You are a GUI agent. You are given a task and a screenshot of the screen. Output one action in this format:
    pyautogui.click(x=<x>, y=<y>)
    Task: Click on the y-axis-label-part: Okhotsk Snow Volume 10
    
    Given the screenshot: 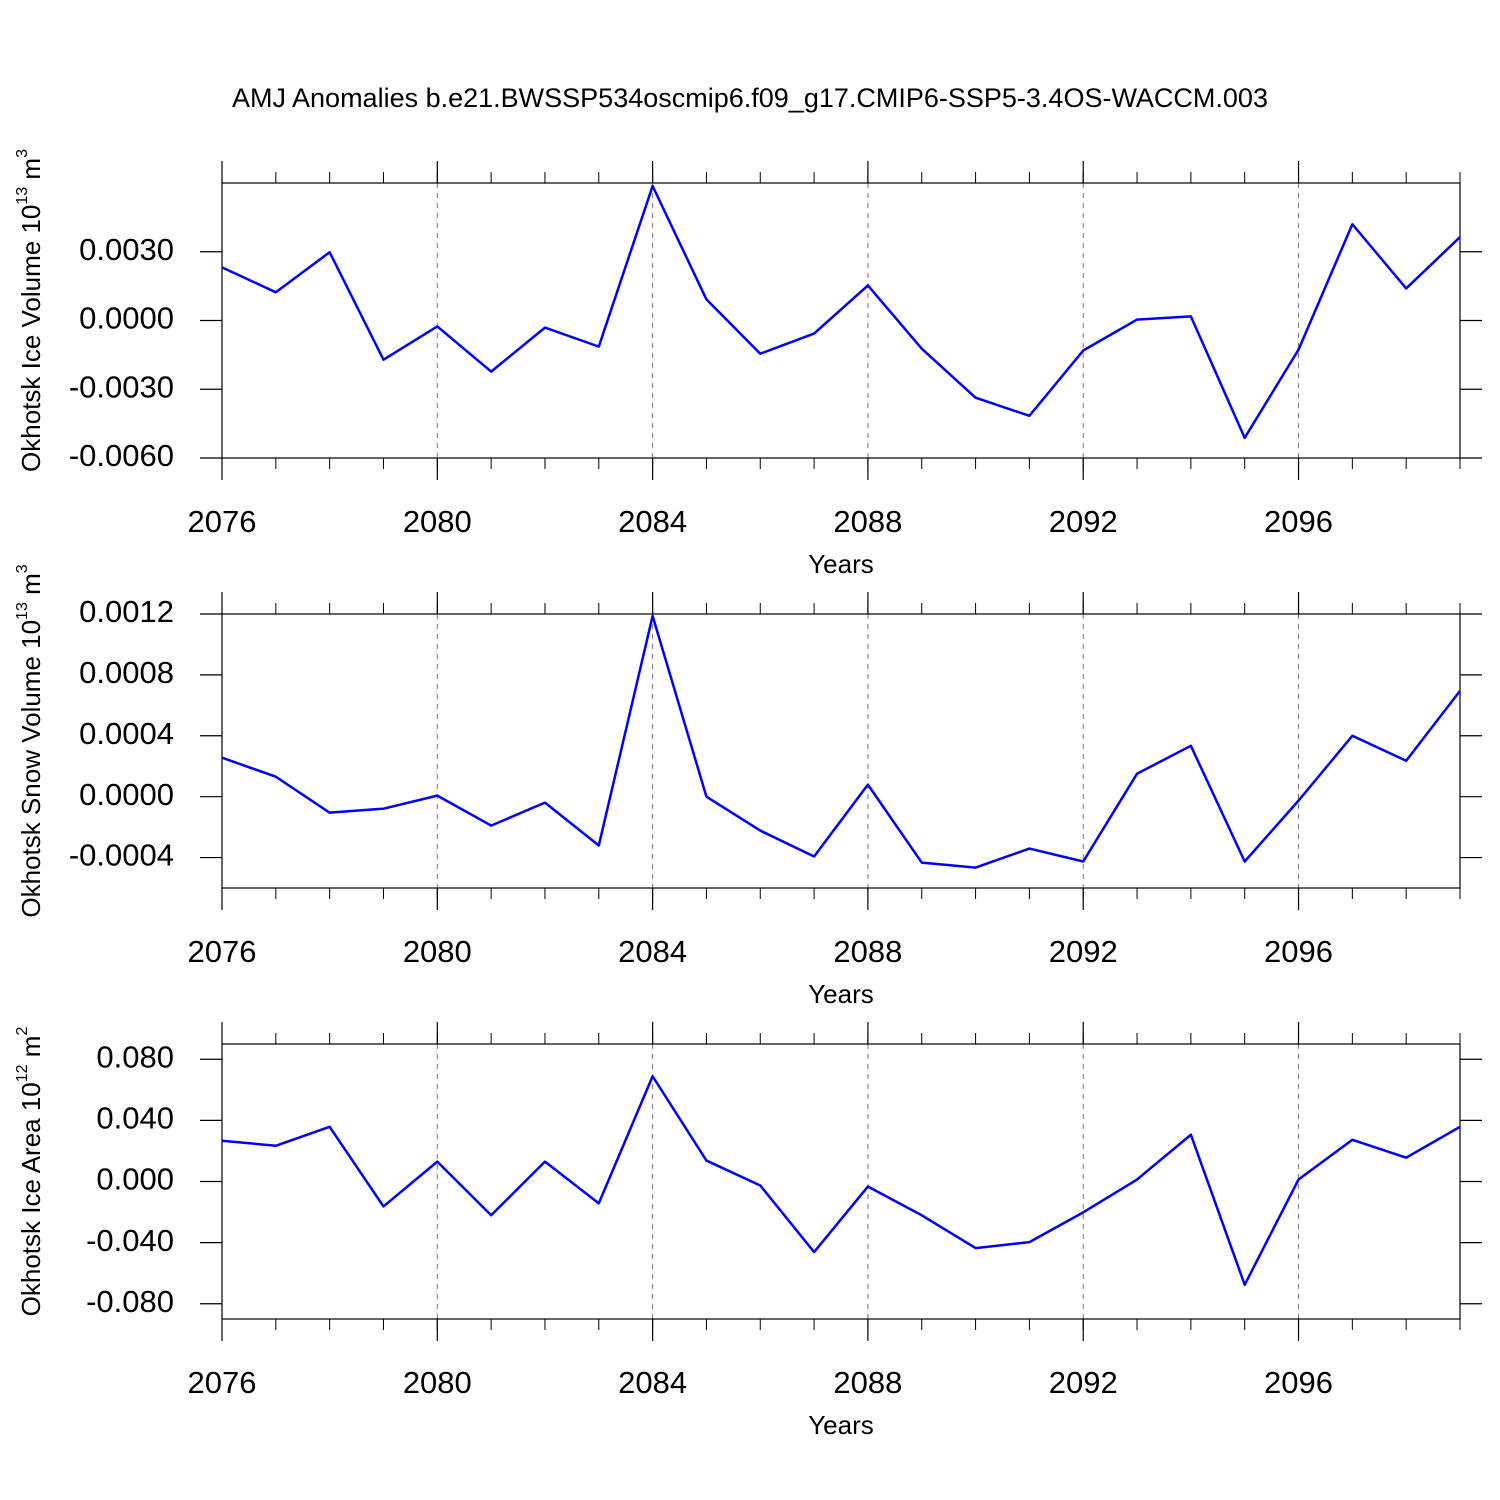 What is the action you would take?
    pyautogui.click(x=31, y=769)
    